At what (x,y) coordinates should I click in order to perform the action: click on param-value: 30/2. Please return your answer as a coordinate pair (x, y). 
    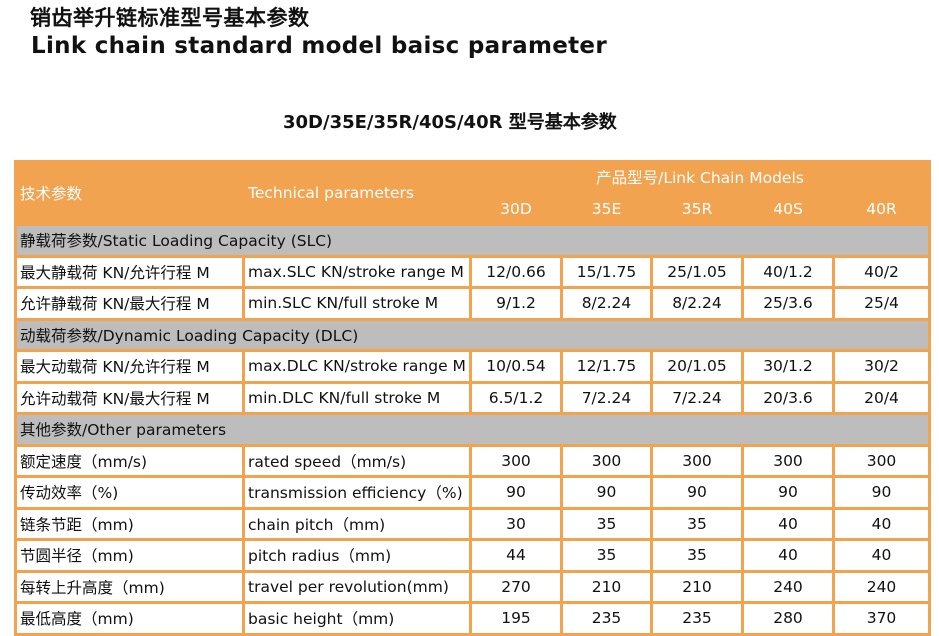
    Looking at the image, I should click on (881, 366).